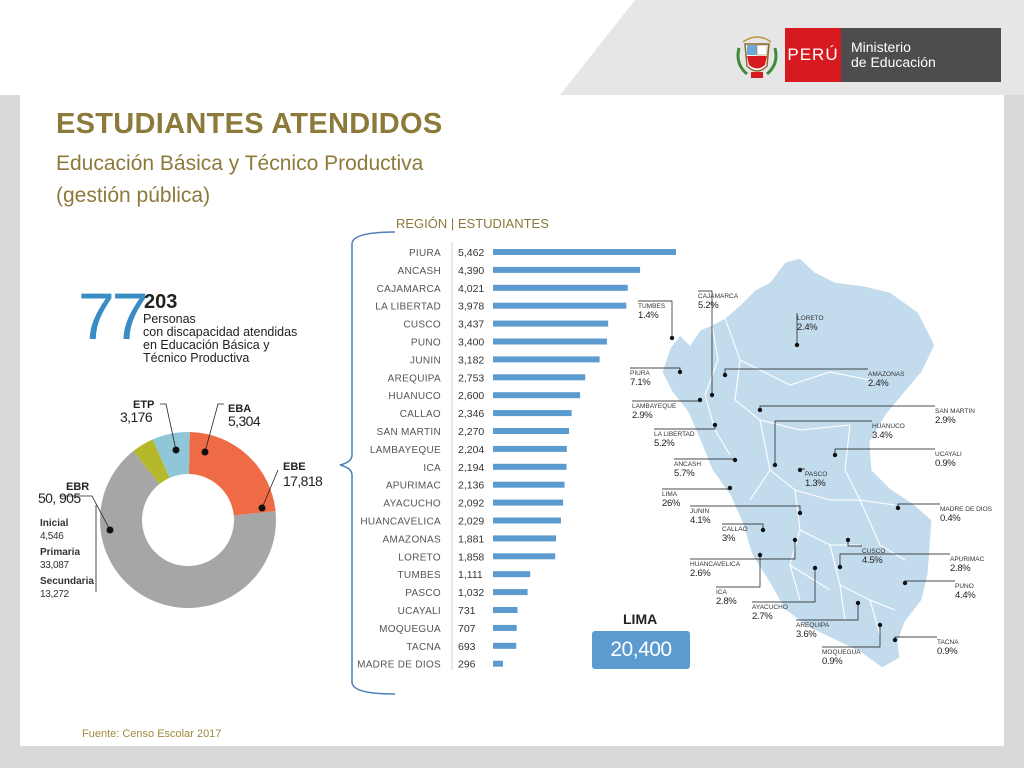 The image size is (1024, 768). I want to click on lima-label: LIMA, so click(640, 619).